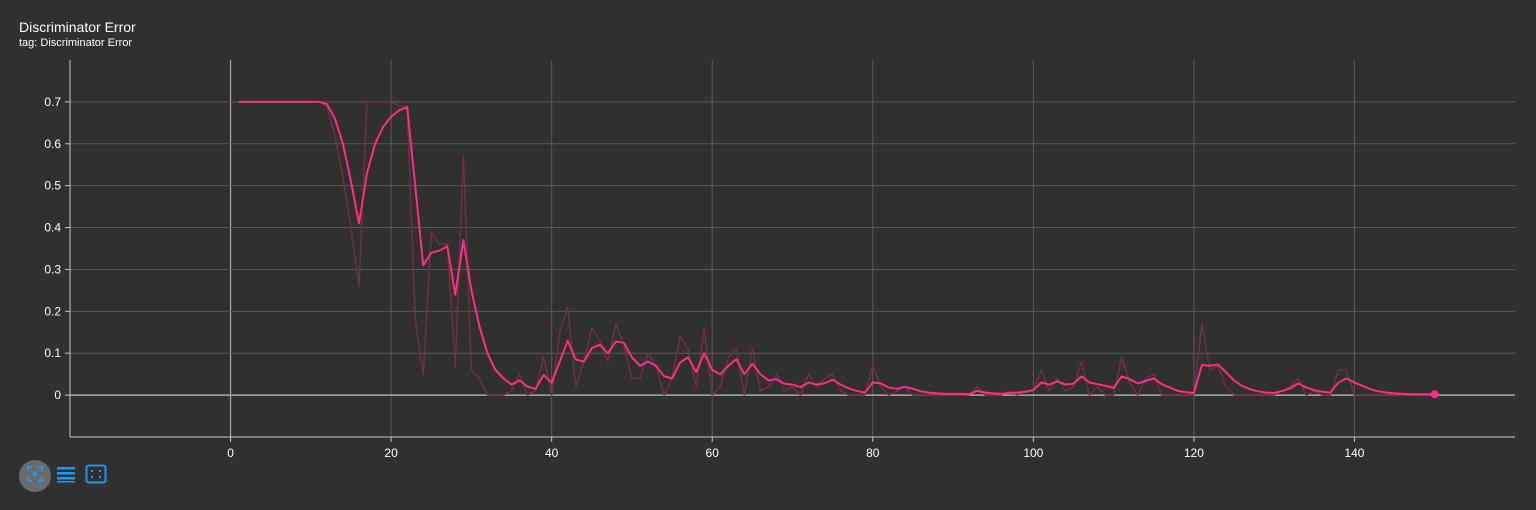 The width and height of the screenshot is (1536, 510). I want to click on log-scale-button, so click(66, 476).